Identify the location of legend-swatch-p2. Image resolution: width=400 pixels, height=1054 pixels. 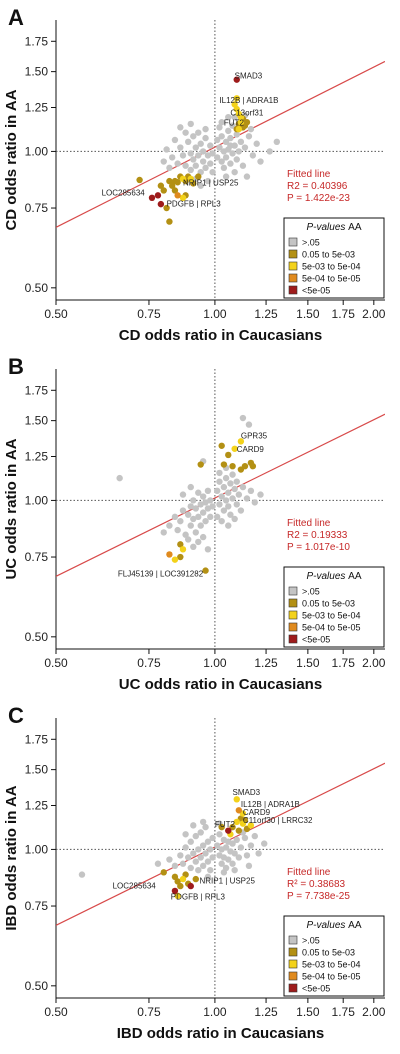
(293, 615).